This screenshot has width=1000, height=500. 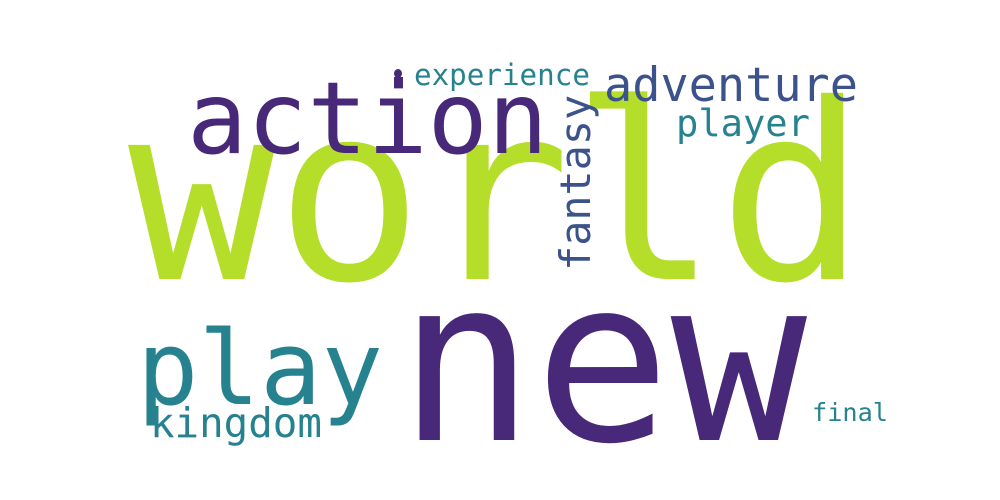 What do you see at coordinates (398, 73) in the screenshot?
I see `dot-mark` at bounding box center [398, 73].